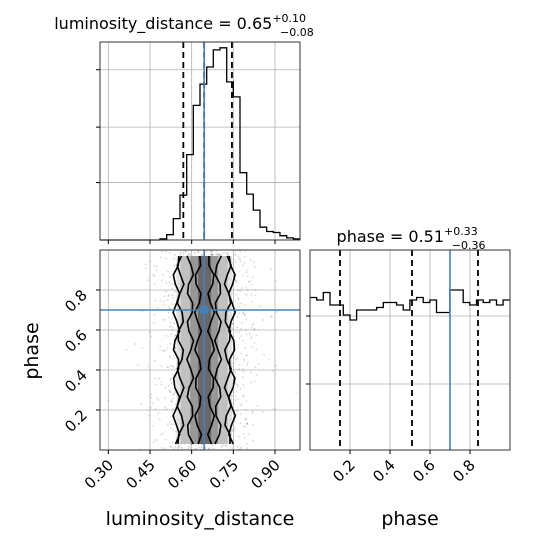 The image size is (550, 550). Describe the element at coordinates (211, 350) in the screenshot. I see `density-contour-line` at that location.